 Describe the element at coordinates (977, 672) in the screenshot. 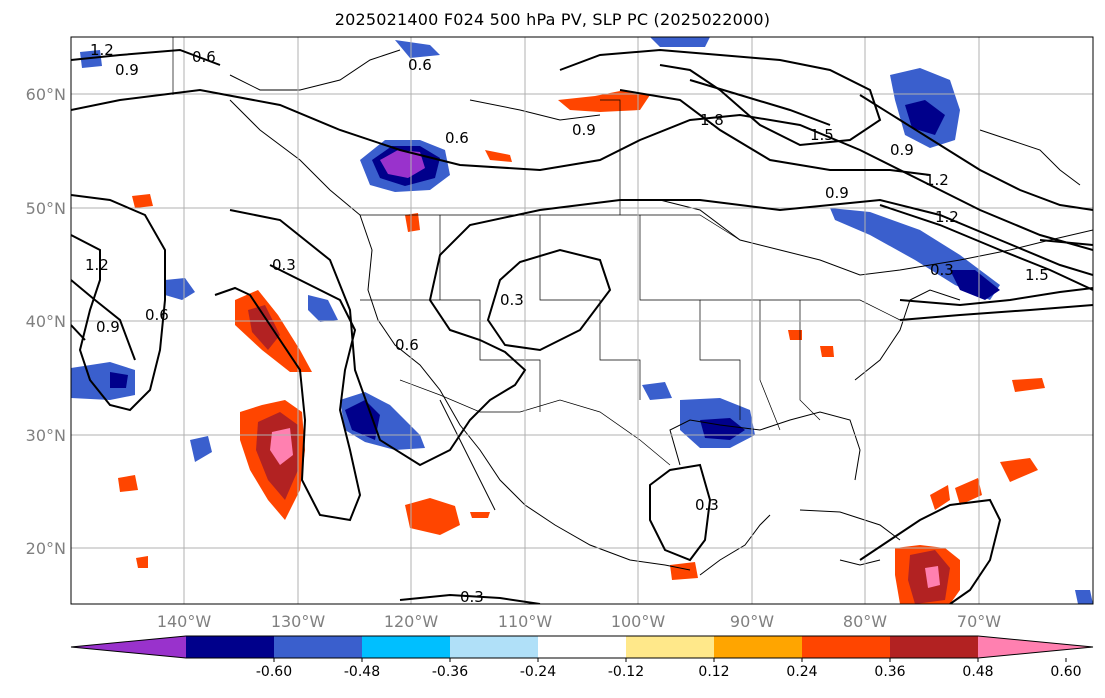

I see `colorbar-tick-label: 0.48` at that location.